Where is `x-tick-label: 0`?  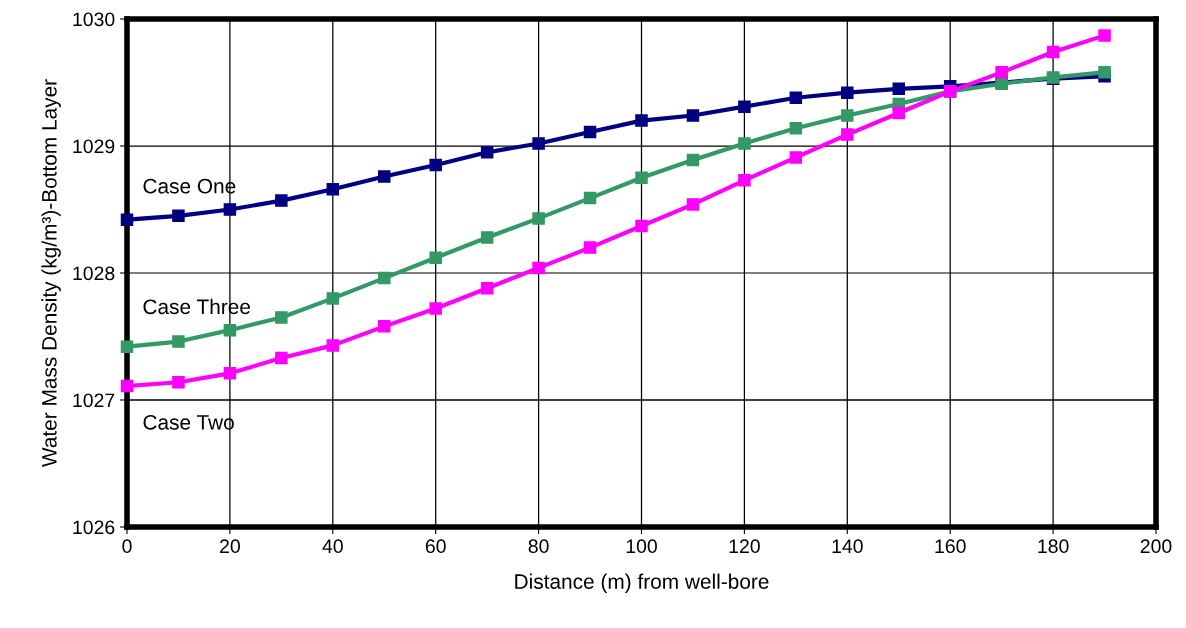
x-tick-label: 0 is located at coordinates (127, 546).